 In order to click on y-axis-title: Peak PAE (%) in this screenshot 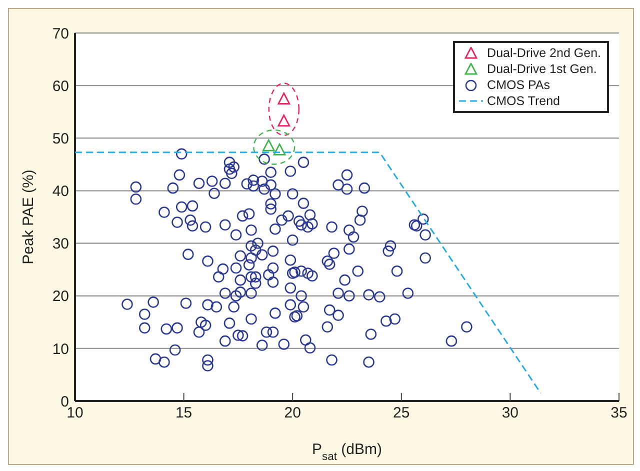, I will do `click(28, 217)`.